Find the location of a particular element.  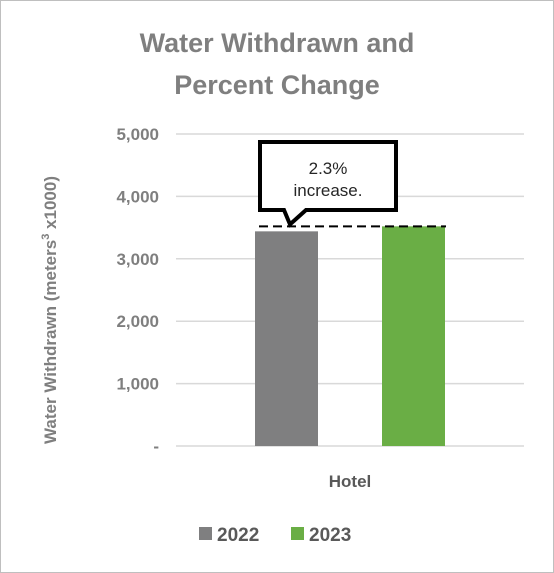

y-tick-label: 4,000 is located at coordinates (137, 196).